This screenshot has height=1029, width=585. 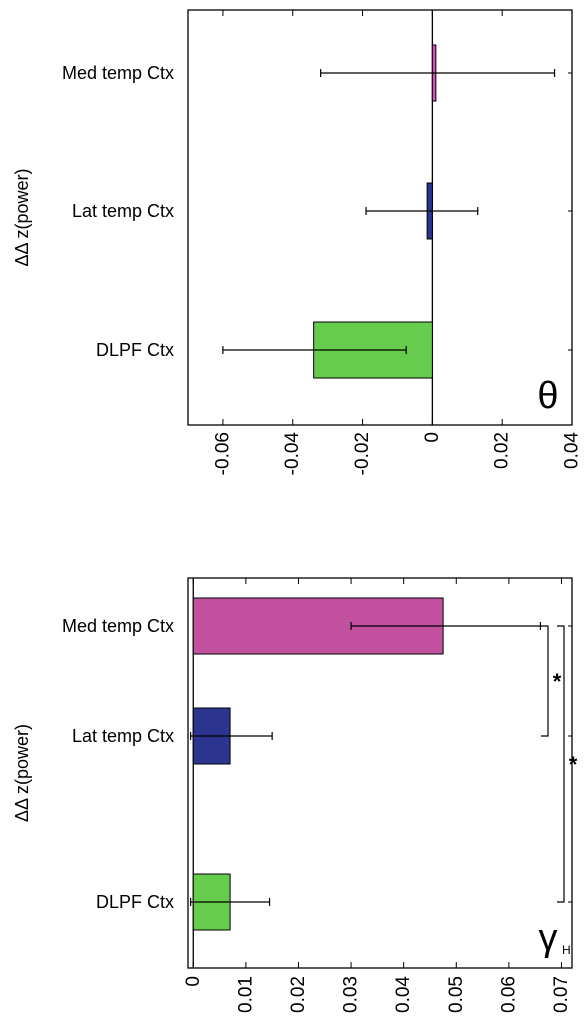 I want to click on x-tick-label: 0.05, so click(x=456, y=994).